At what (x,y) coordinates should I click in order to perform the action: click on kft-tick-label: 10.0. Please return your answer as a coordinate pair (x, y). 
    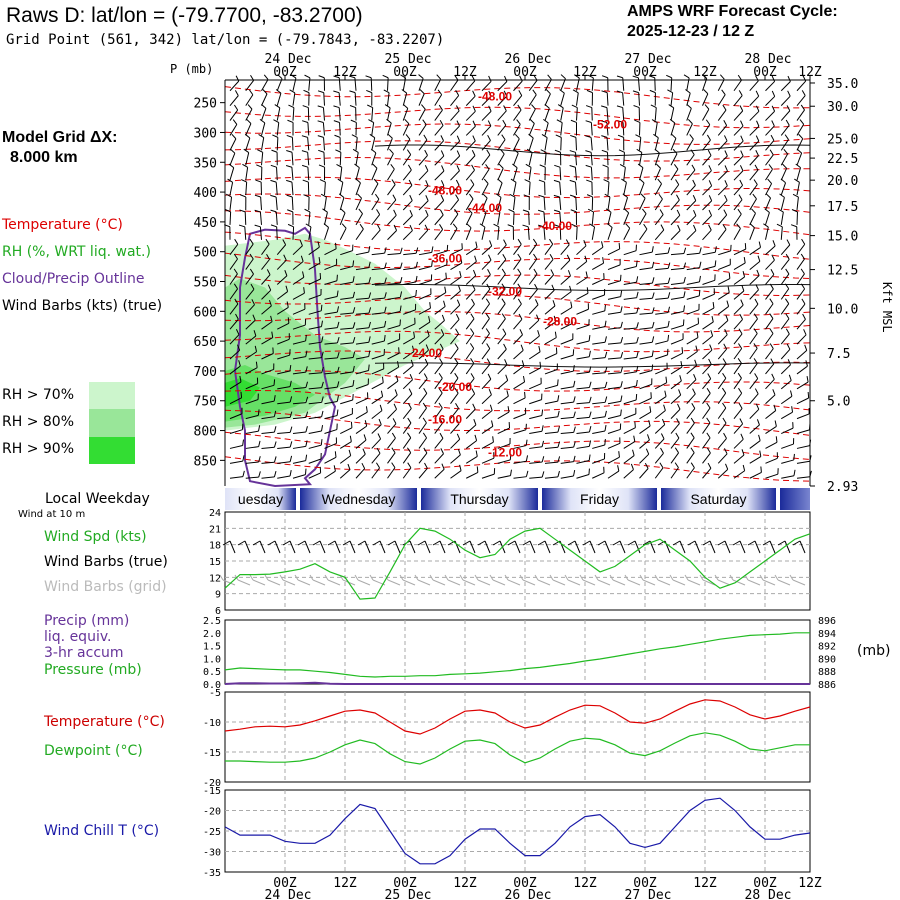
    Looking at the image, I should click on (842, 309).